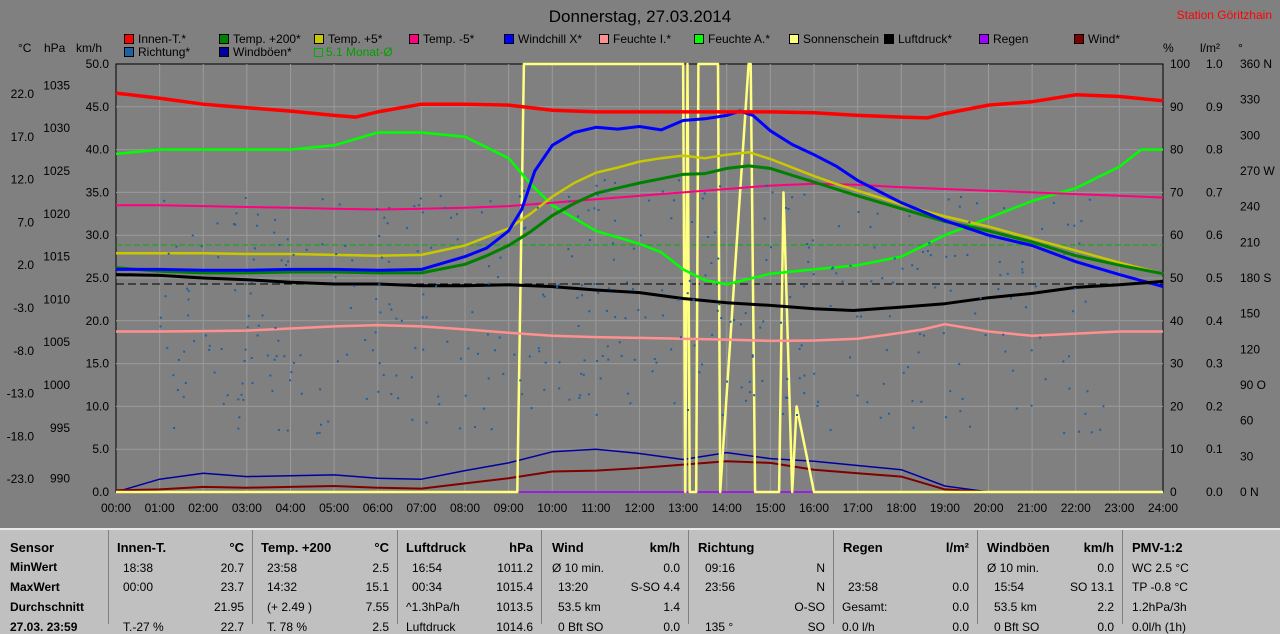 The image size is (1280, 634). Describe the element at coordinates (1160, 568) in the screenshot. I see `stat-value: WC 2.5 °C` at that location.